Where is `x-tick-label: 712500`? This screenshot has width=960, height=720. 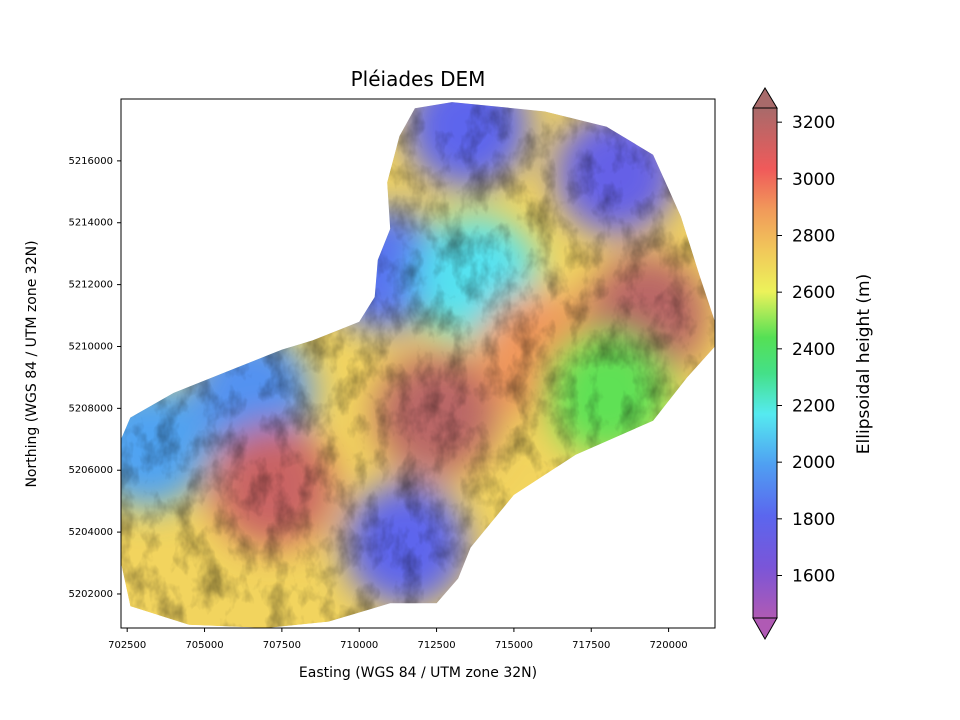 x-tick-label: 712500 is located at coordinates (436, 645).